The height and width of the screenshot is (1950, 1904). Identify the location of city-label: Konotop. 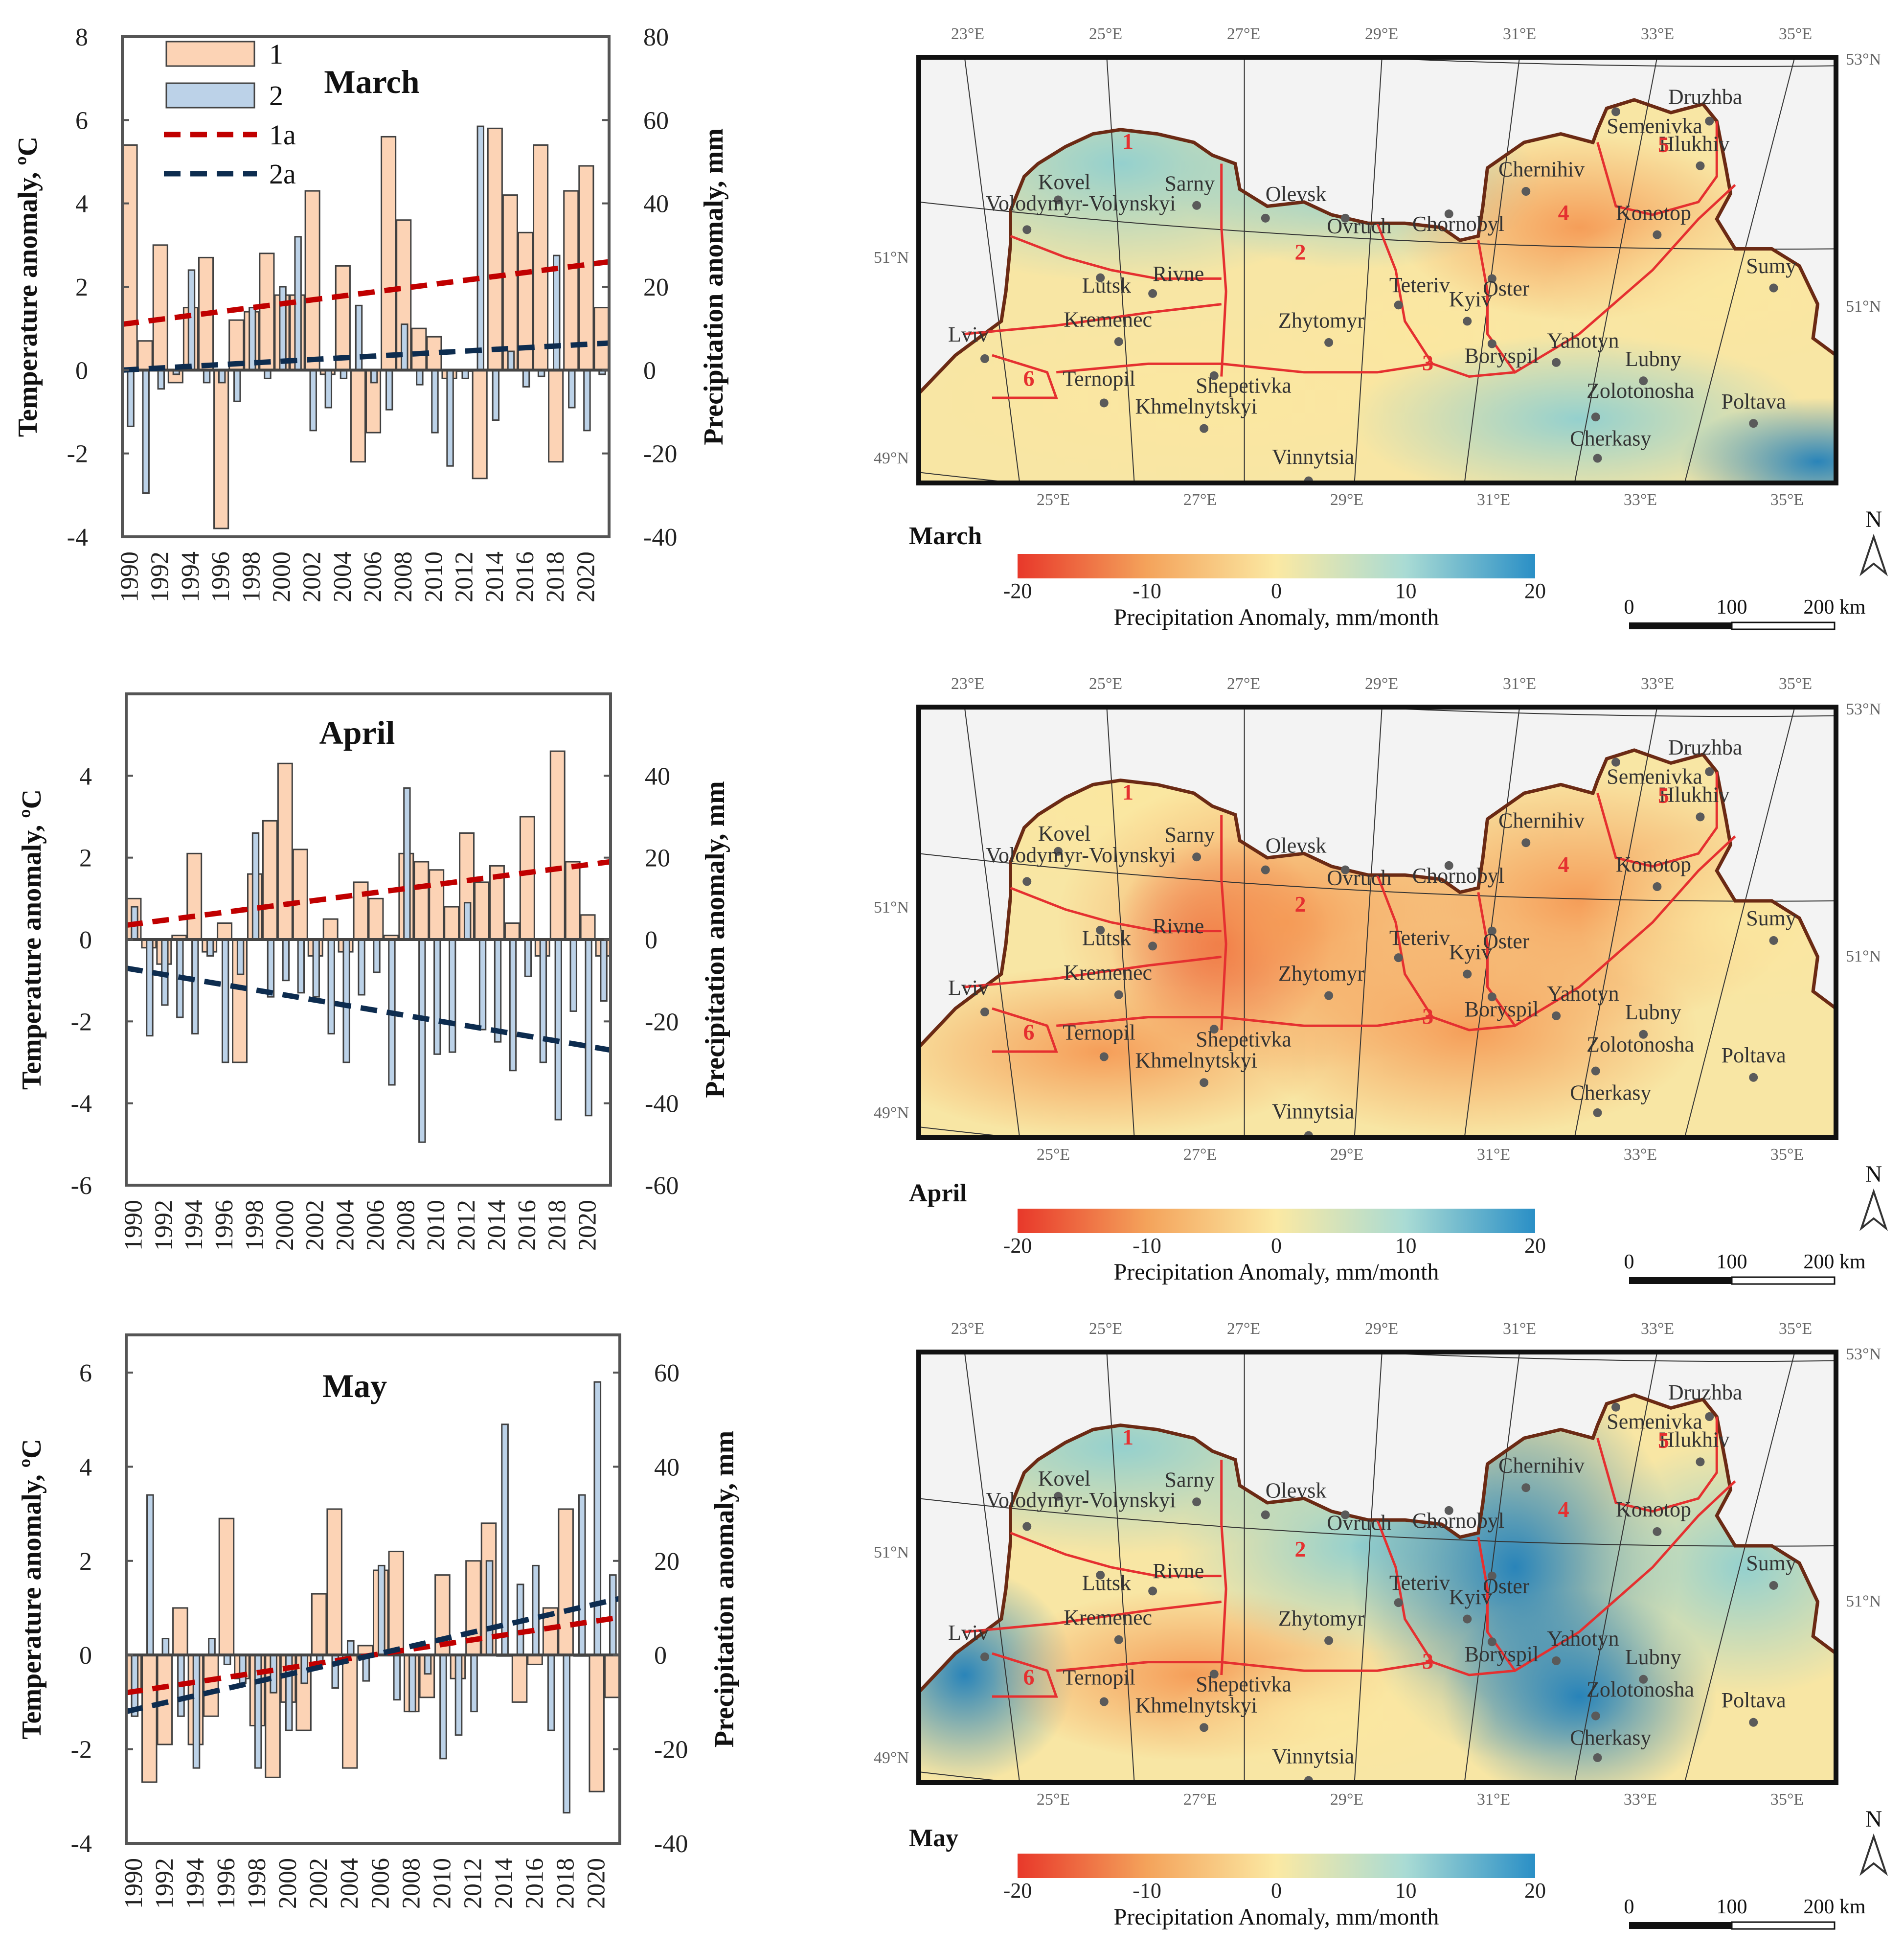
(1653, 213).